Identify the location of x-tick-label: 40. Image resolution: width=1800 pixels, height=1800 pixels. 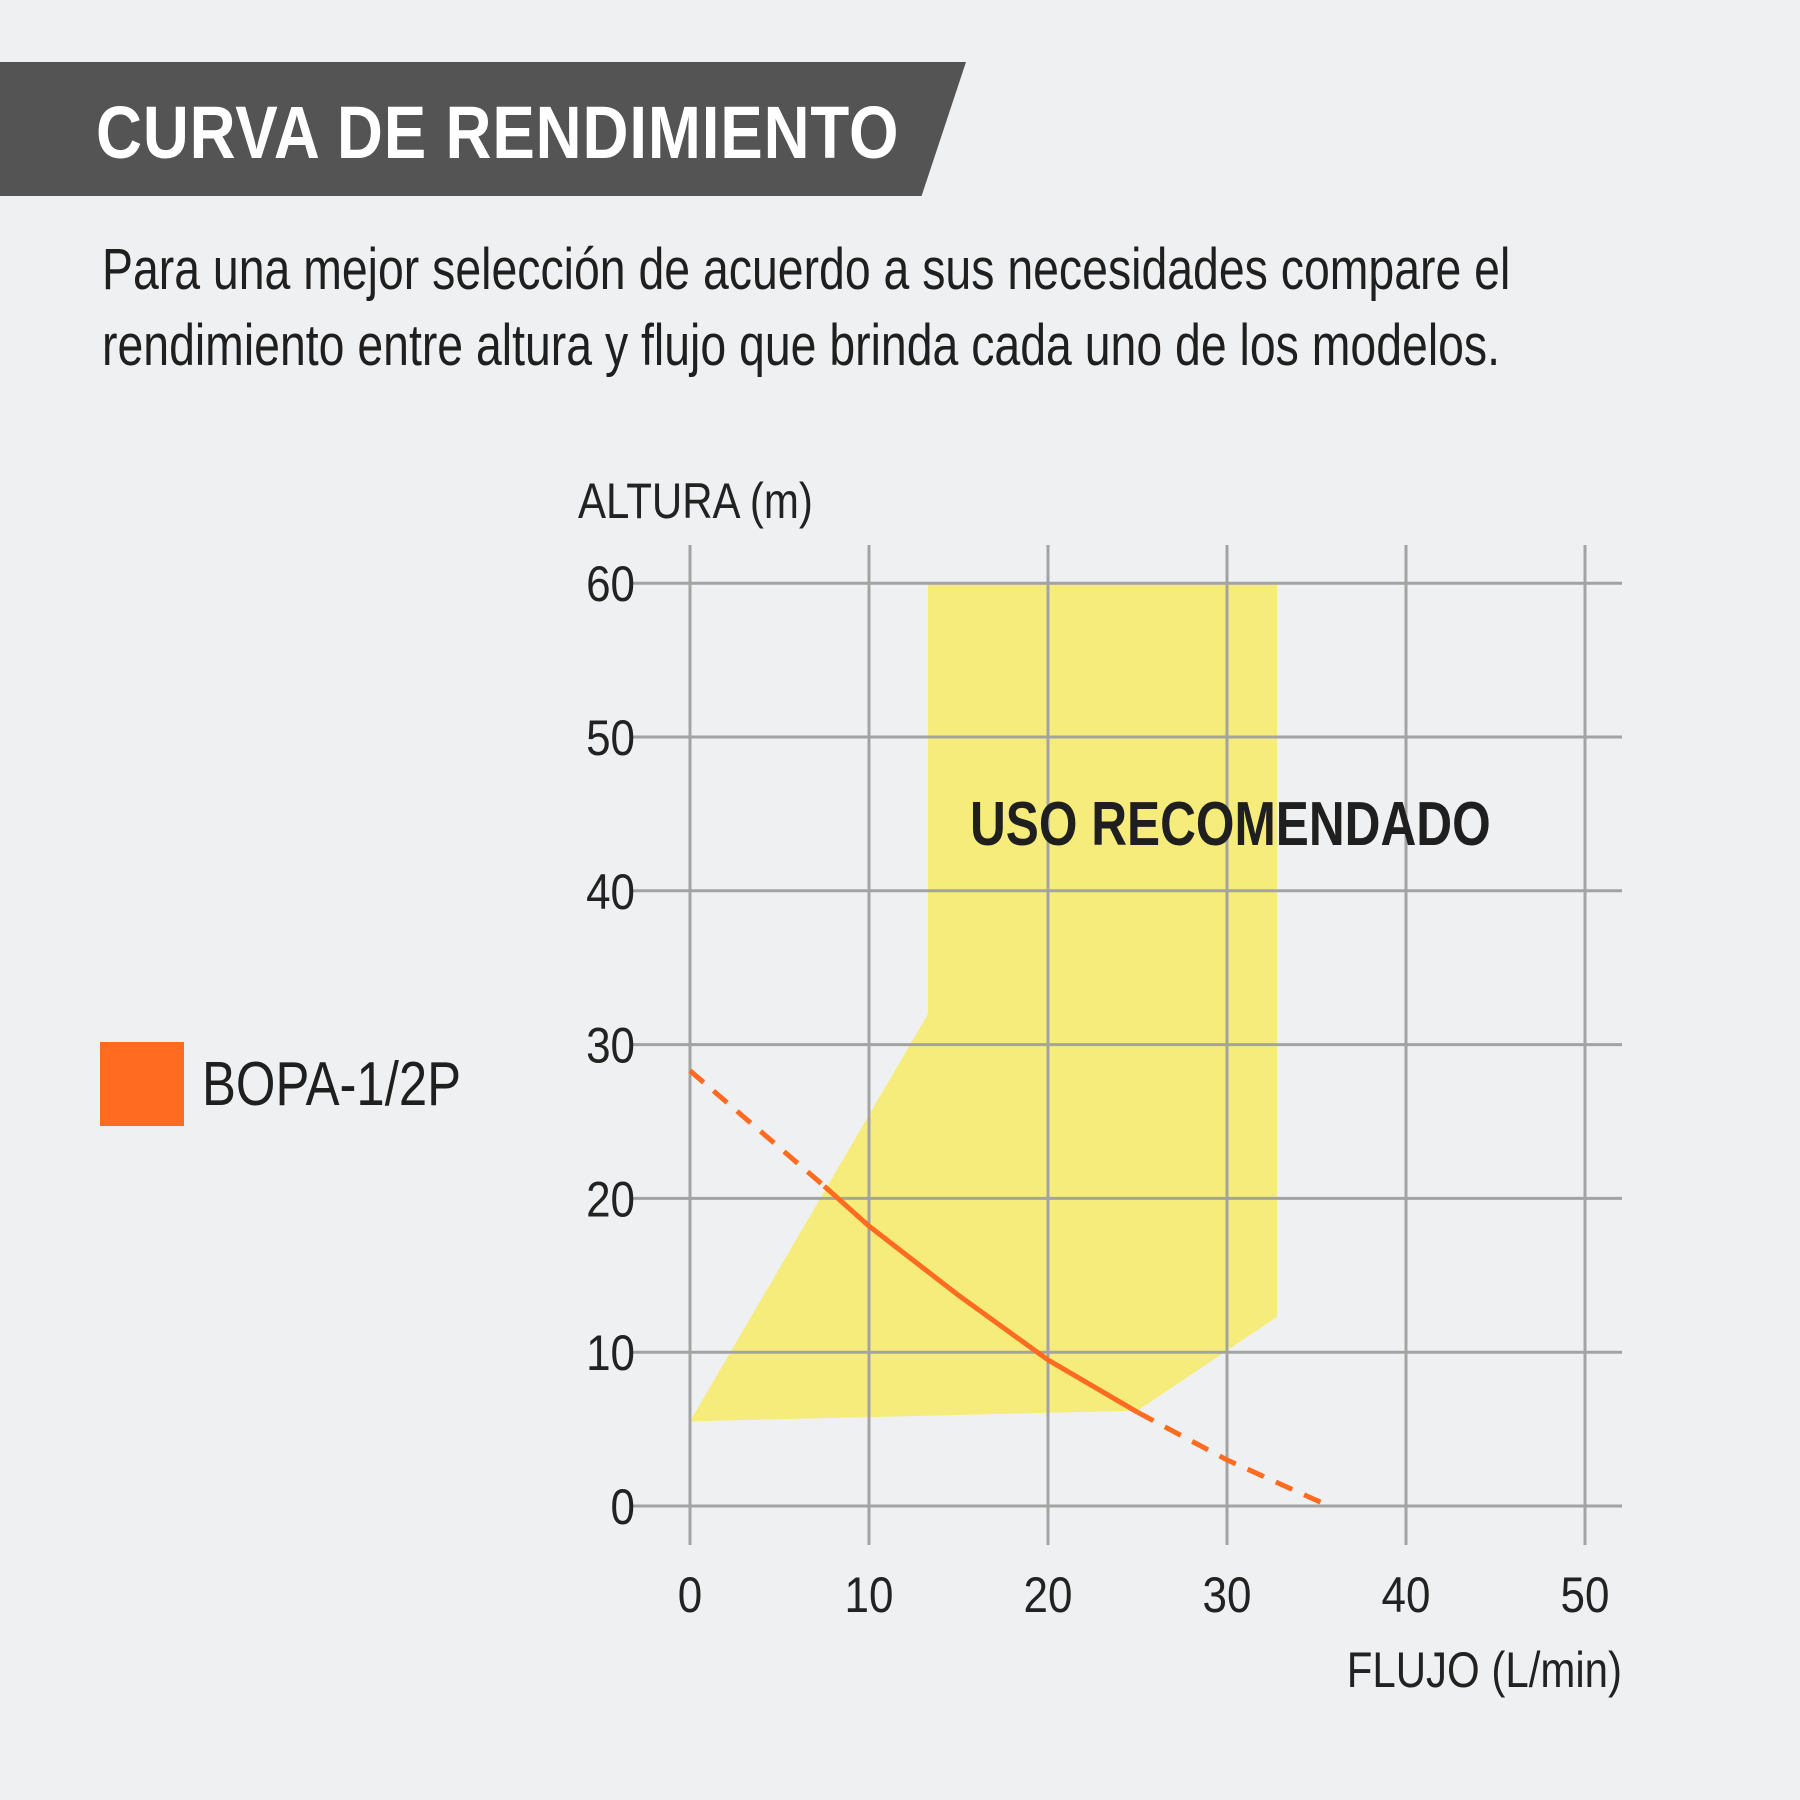
(1406, 1594).